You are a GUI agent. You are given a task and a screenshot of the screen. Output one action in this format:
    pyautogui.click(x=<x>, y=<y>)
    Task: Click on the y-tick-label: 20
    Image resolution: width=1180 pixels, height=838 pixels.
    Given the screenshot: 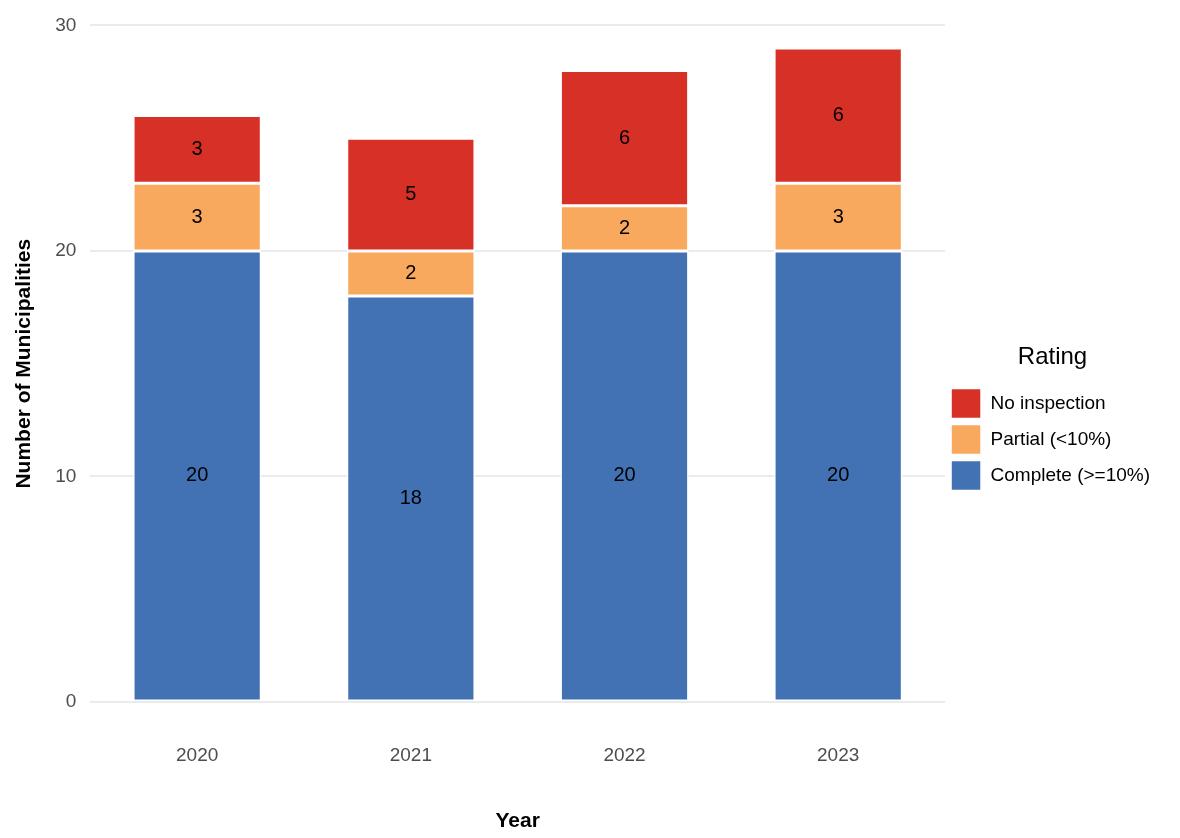 What is the action you would take?
    pyautogui.click(x=66, y=250)
    